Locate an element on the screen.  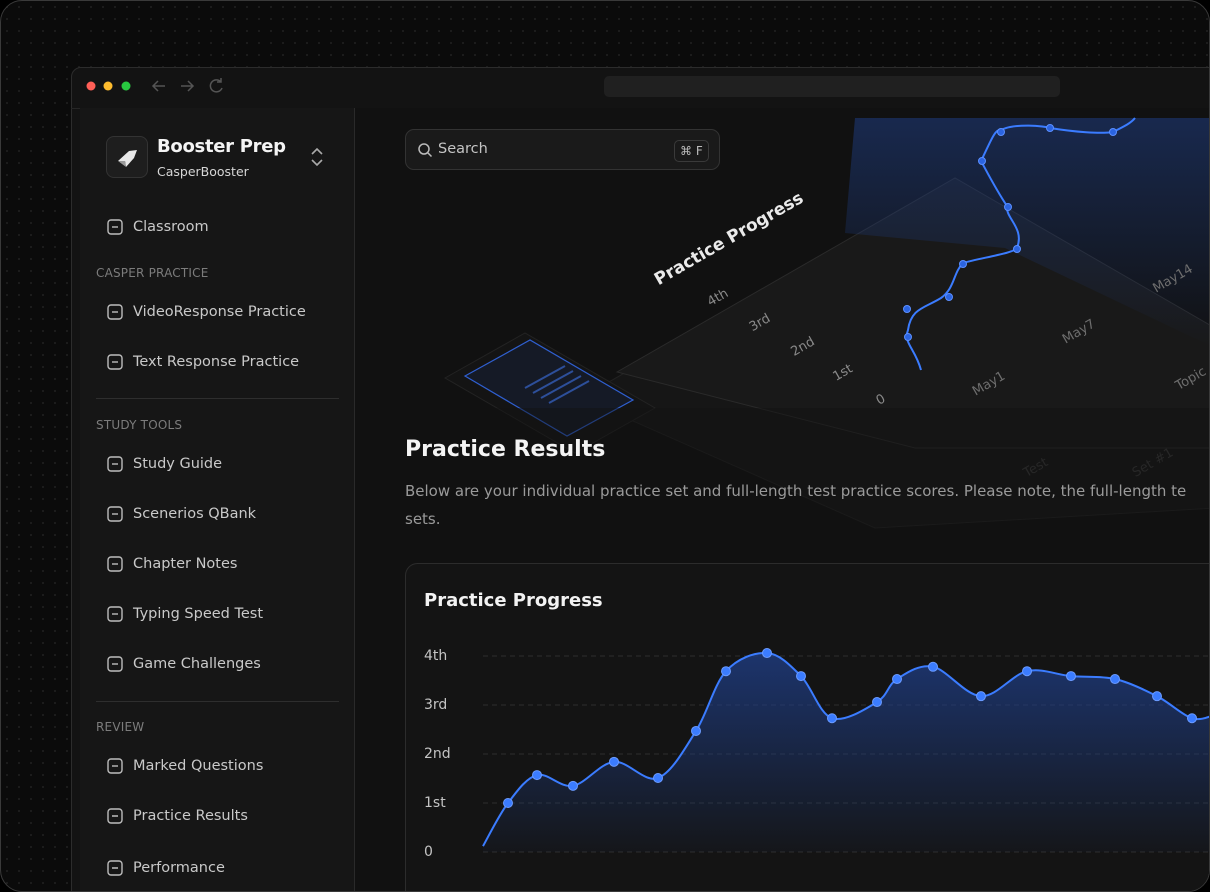
brand-logo is located at coordinates (127, 157).